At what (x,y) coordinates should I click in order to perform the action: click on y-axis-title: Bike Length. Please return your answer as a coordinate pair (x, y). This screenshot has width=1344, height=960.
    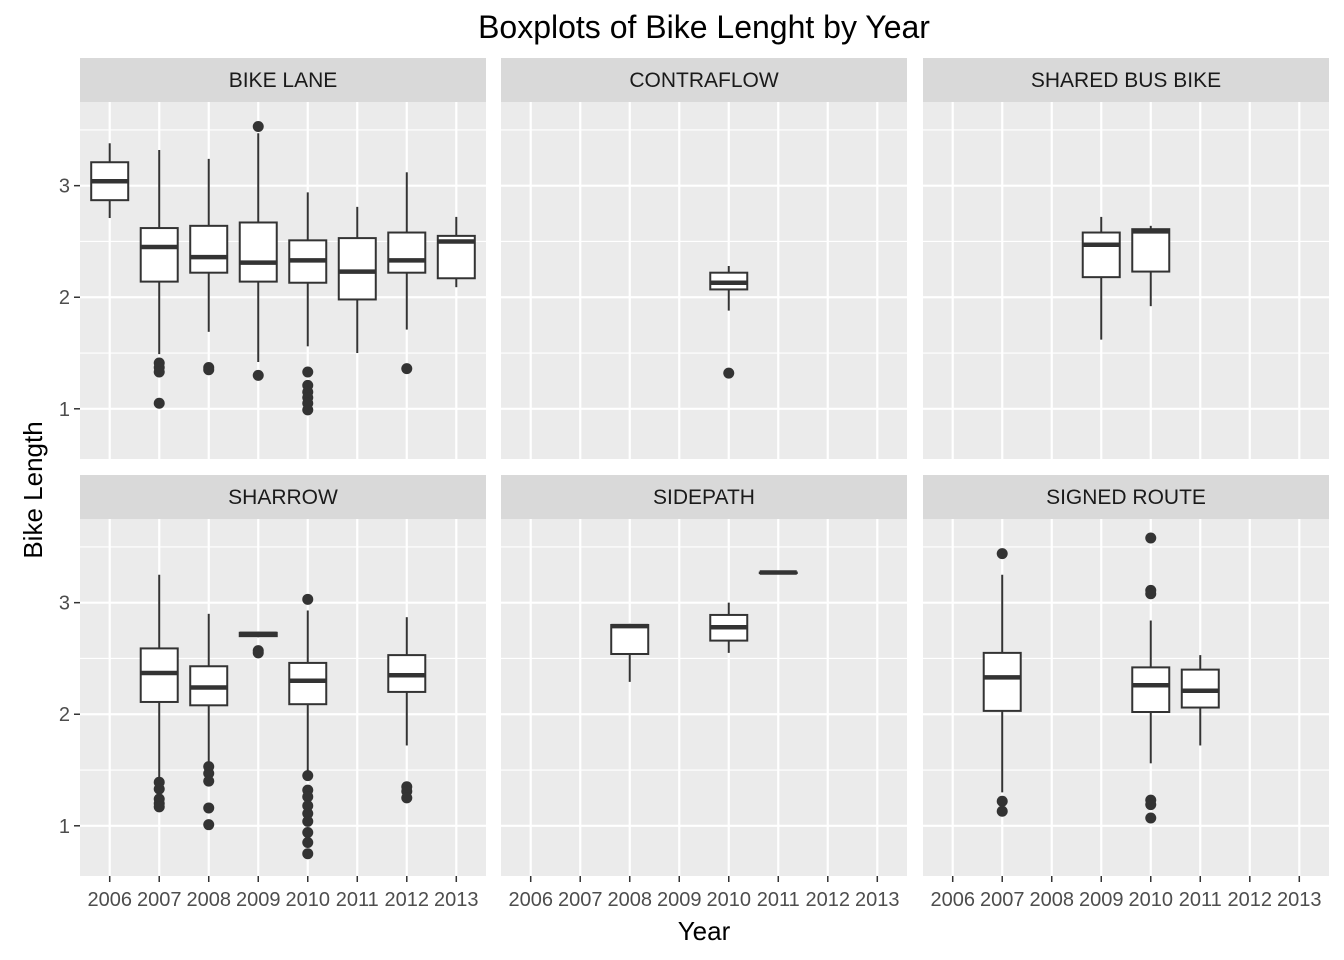
    Looking at the image, I should click on (33, 489).